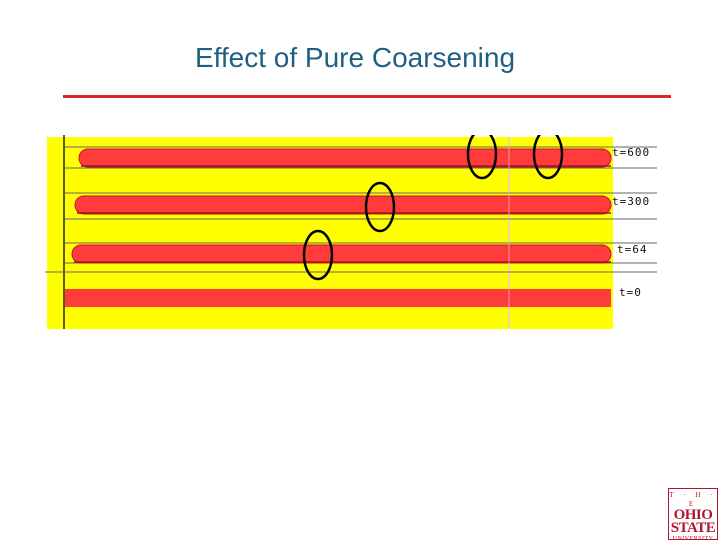  Describe the element at coordinates (693, 499) in the screenshot. I see `logo-the: T · H · E` at that location.